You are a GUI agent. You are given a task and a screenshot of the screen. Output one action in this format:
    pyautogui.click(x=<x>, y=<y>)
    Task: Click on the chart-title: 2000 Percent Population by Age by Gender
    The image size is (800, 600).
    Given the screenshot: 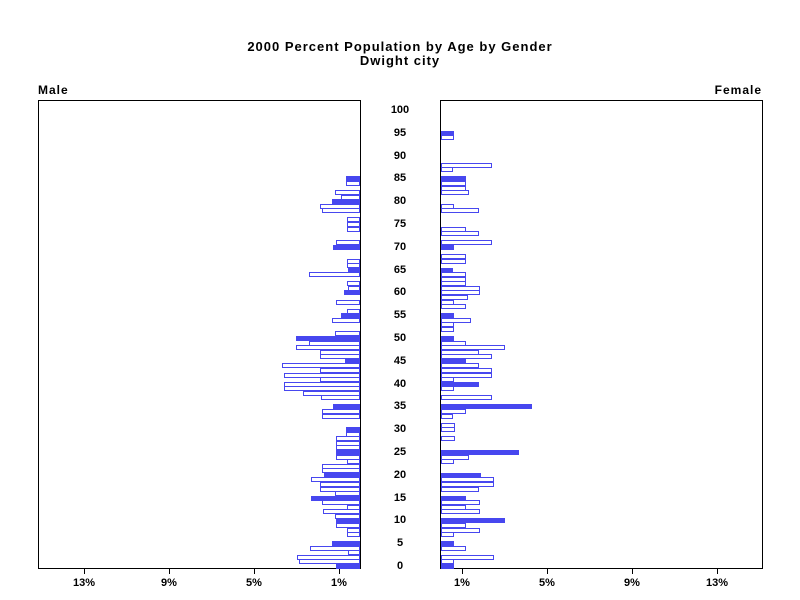 What is the action you would take?
    pyautogui.click(x=400, y=46)
    